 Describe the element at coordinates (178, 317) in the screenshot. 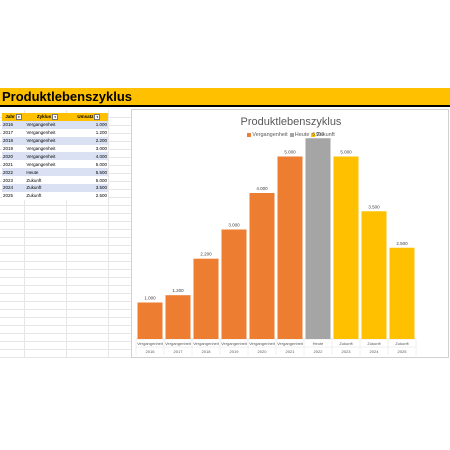

I see `bar-2017` at that location.